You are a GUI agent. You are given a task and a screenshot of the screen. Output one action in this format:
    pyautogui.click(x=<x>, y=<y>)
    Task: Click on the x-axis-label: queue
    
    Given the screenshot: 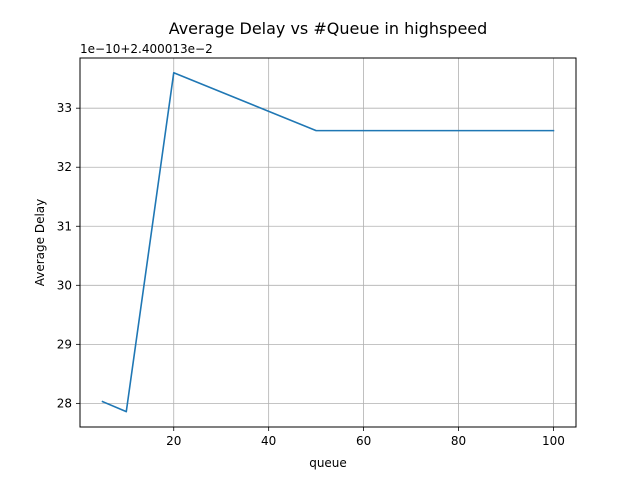 What is the action you would take?
    pyautogui.click(x=328, y=463)
    